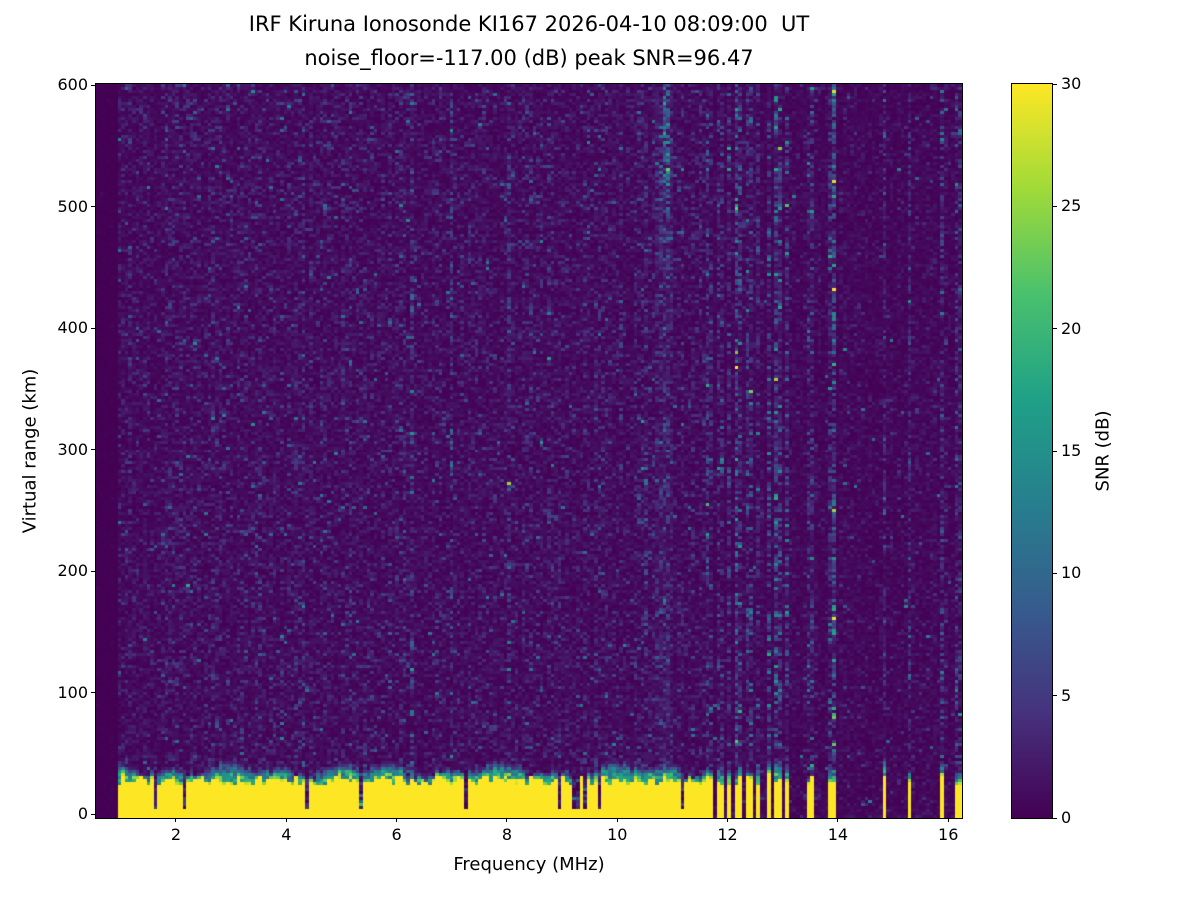  What do you see at coordinates (176, 834) in the screenshot?
I see `x-tick-label: 2` at bounding box center [176, 834].